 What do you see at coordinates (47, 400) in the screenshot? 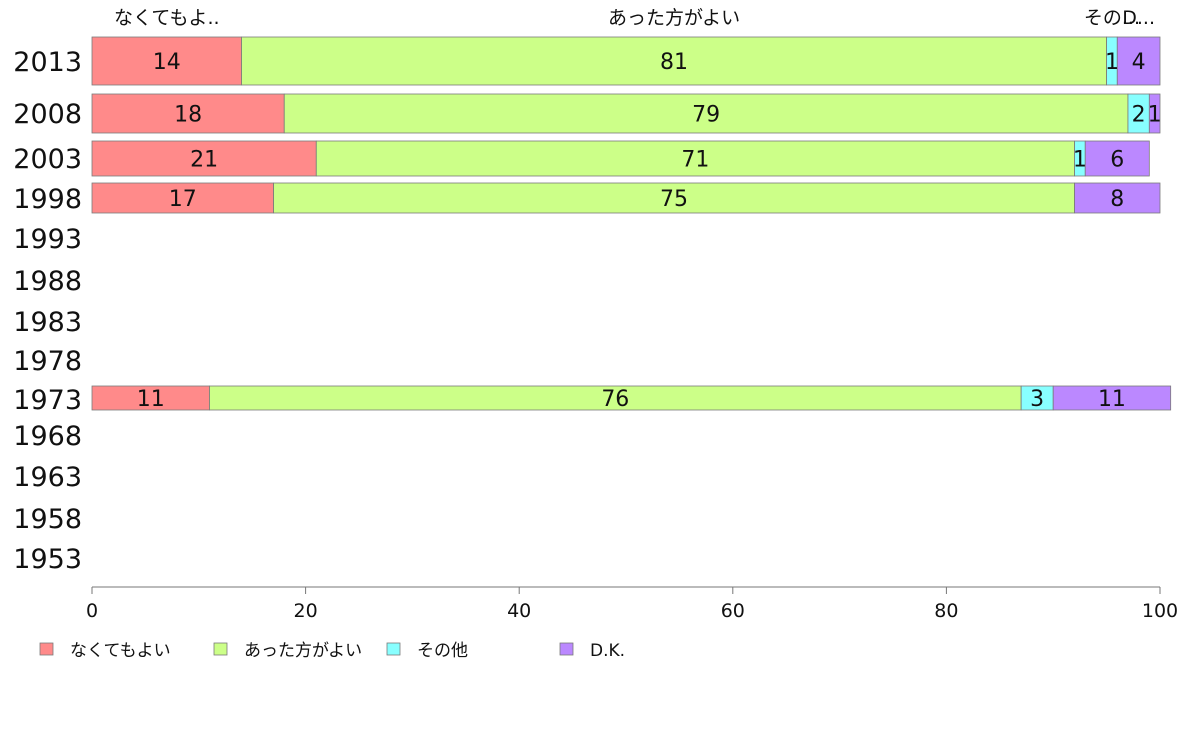
I see `y-tick-label: 1973` at bounding box center [47, 400].